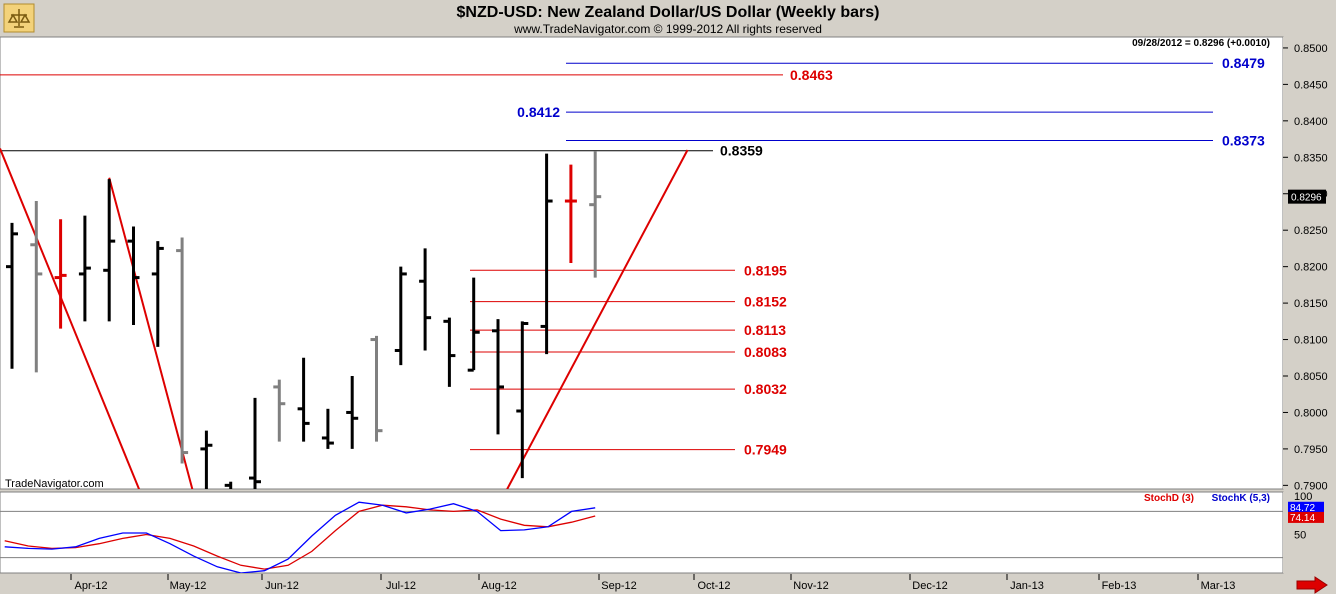  Describe the element at coordinates (1311, 158) in the screenshot. I see `price-tick-label: 0.8350` at that location.